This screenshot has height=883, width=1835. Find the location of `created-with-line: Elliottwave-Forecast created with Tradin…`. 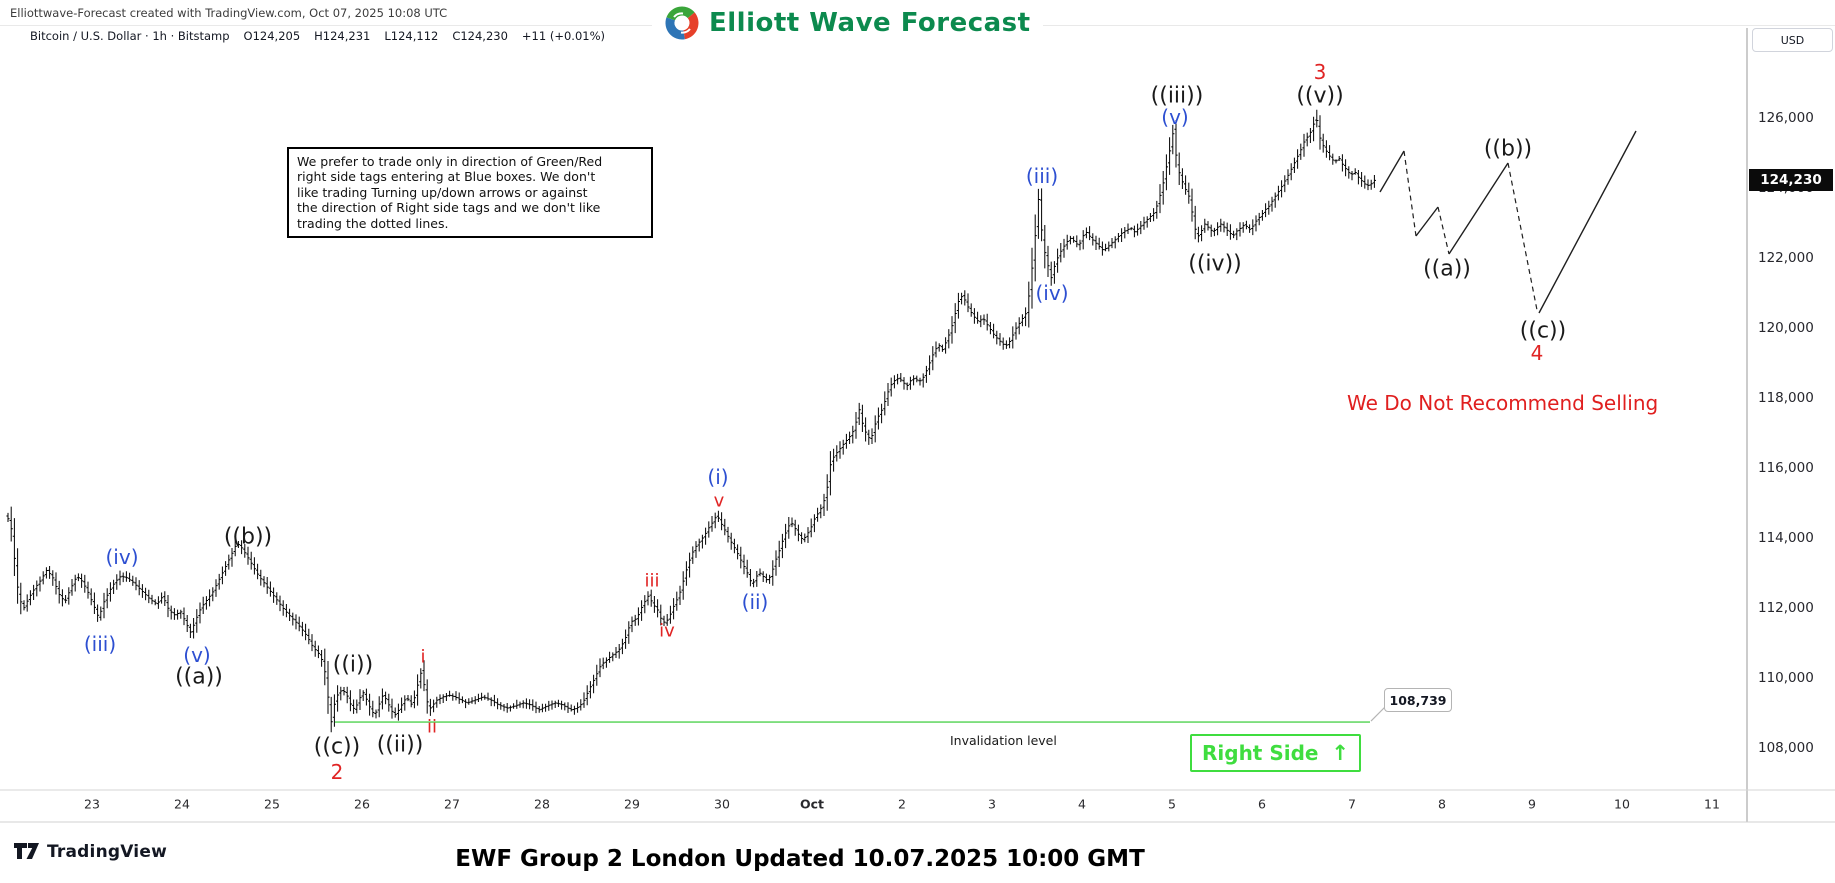

created-with-line: Elliottwave-Forecast created with Tradin… is located at coordinates (229, 13).